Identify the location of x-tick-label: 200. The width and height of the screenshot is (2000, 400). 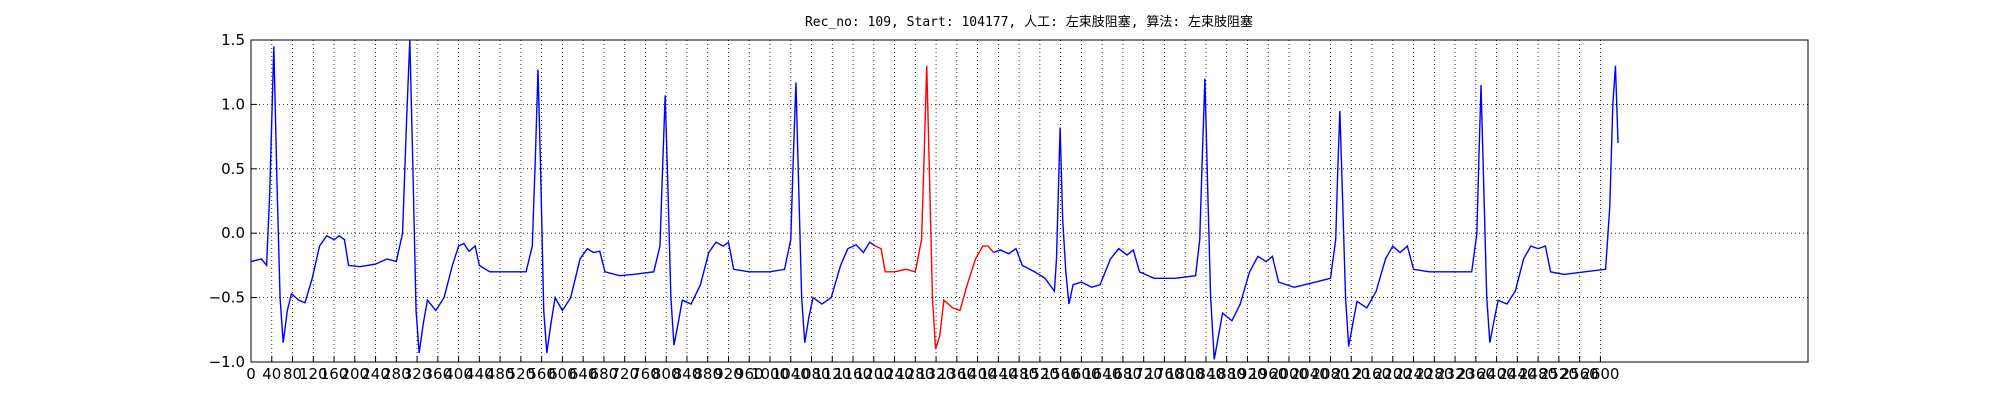
(354, 374).